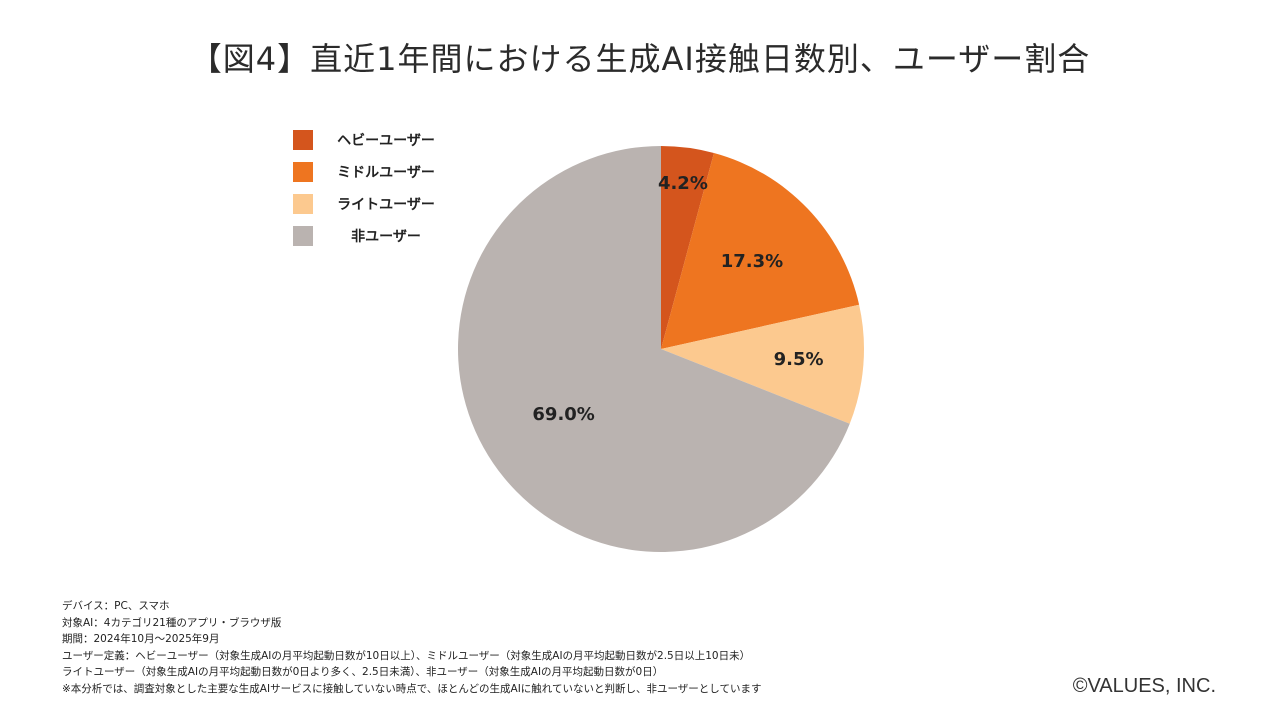  I want to click on legend-item-heavy-user: ヘビーユーザー, so click(367, 140).